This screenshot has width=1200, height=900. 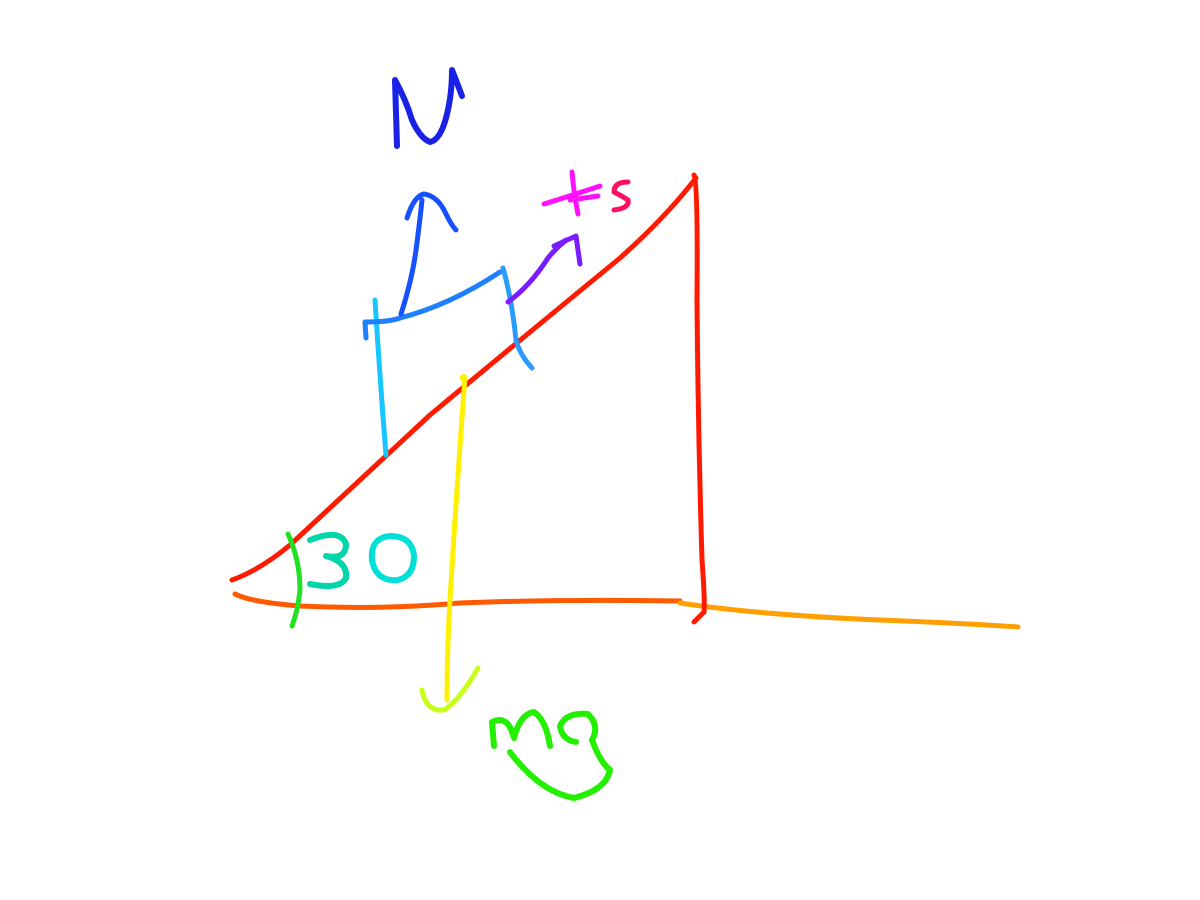 I want to click on normal-force-arrowhead, so click(x=431, y=212).